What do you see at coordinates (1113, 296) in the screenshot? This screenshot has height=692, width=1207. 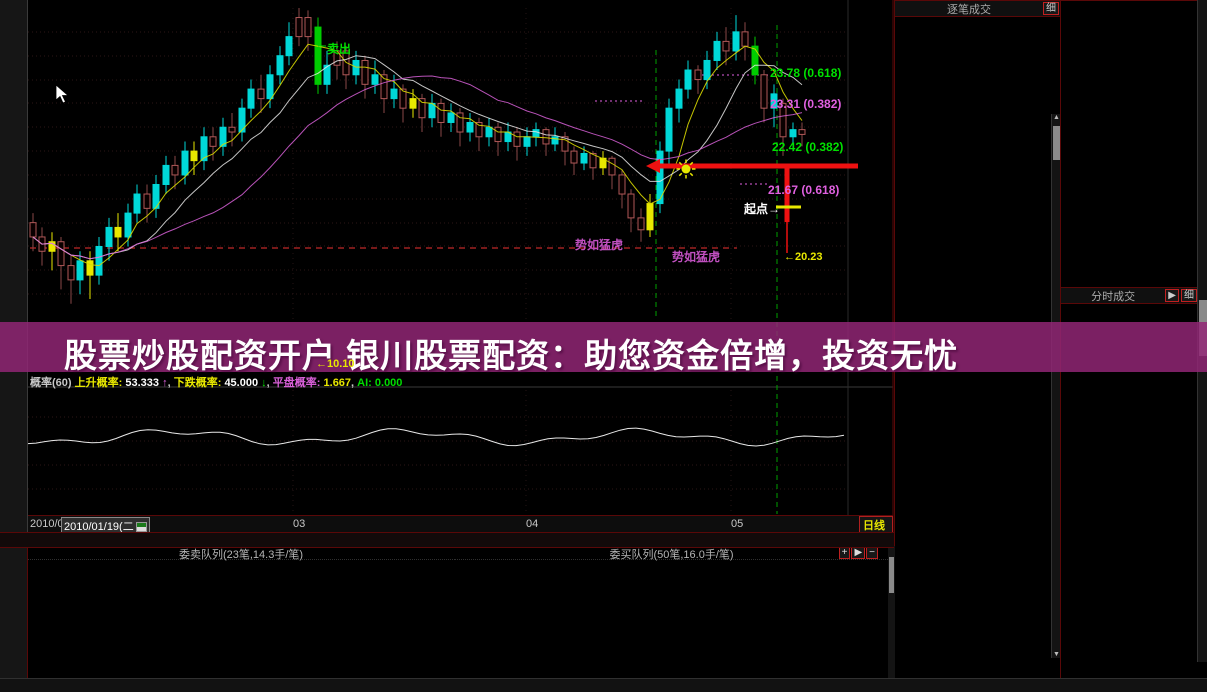 I see `minute-trades-title: 分时成交` at bounding box center [1113, 296].